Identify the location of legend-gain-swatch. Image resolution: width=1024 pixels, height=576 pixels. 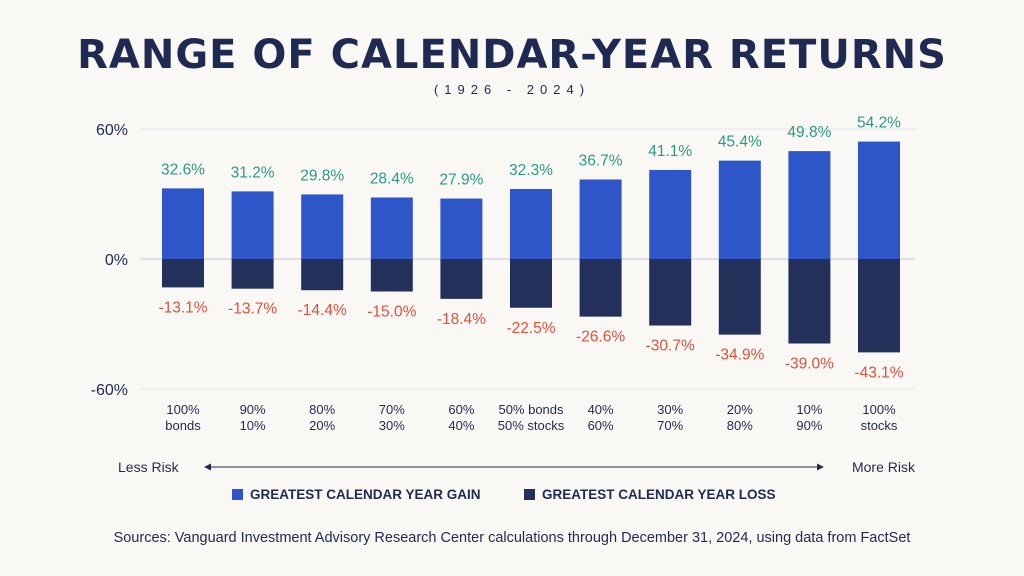
(237, 494).